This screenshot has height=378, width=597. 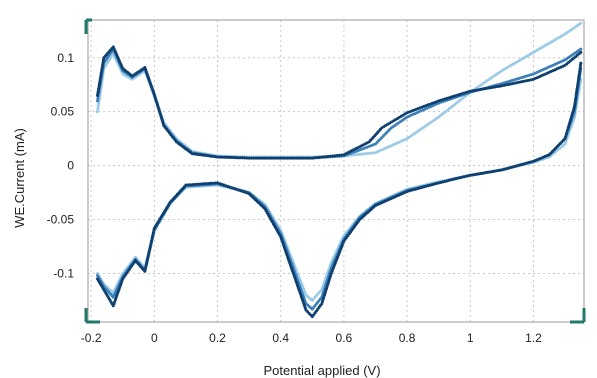 I want to click on x-tick-label: 1.2, so click(x=533, y=338).